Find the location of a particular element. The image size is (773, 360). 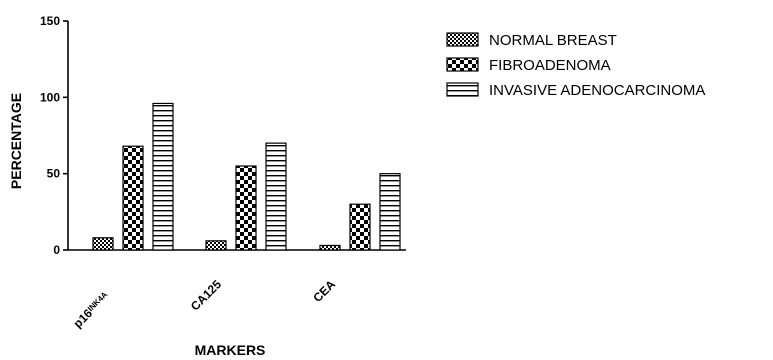

x-tick-label: CEA is located at coordinates (324, 291).